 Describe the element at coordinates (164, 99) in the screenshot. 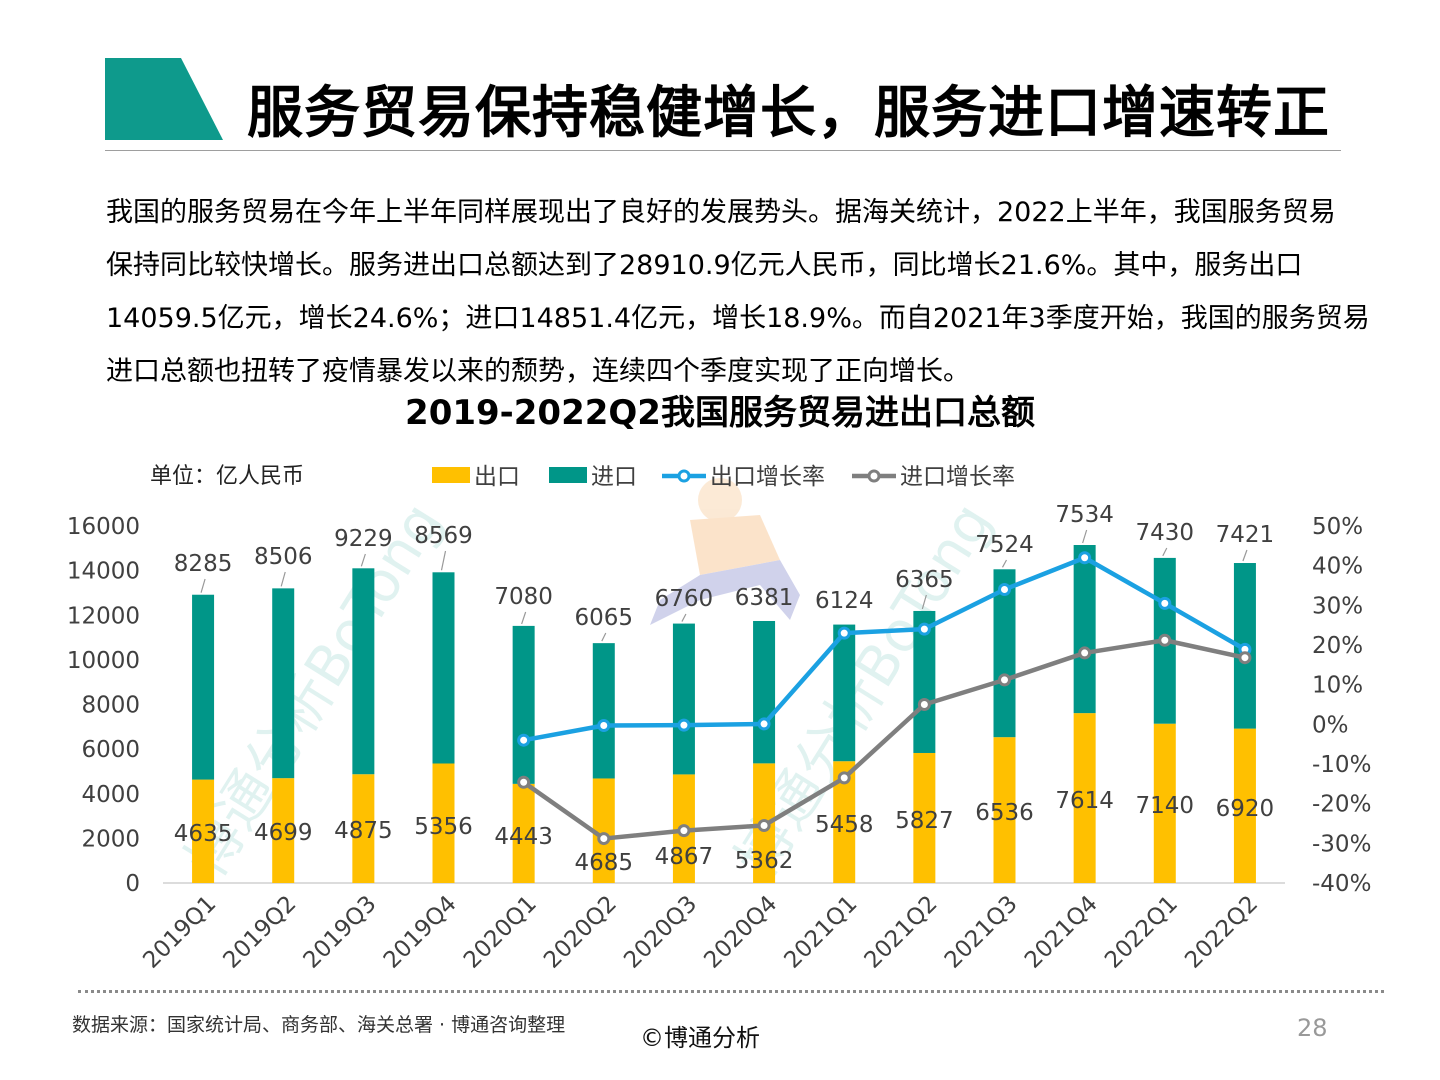

I see `title-accent-shape` at that location.